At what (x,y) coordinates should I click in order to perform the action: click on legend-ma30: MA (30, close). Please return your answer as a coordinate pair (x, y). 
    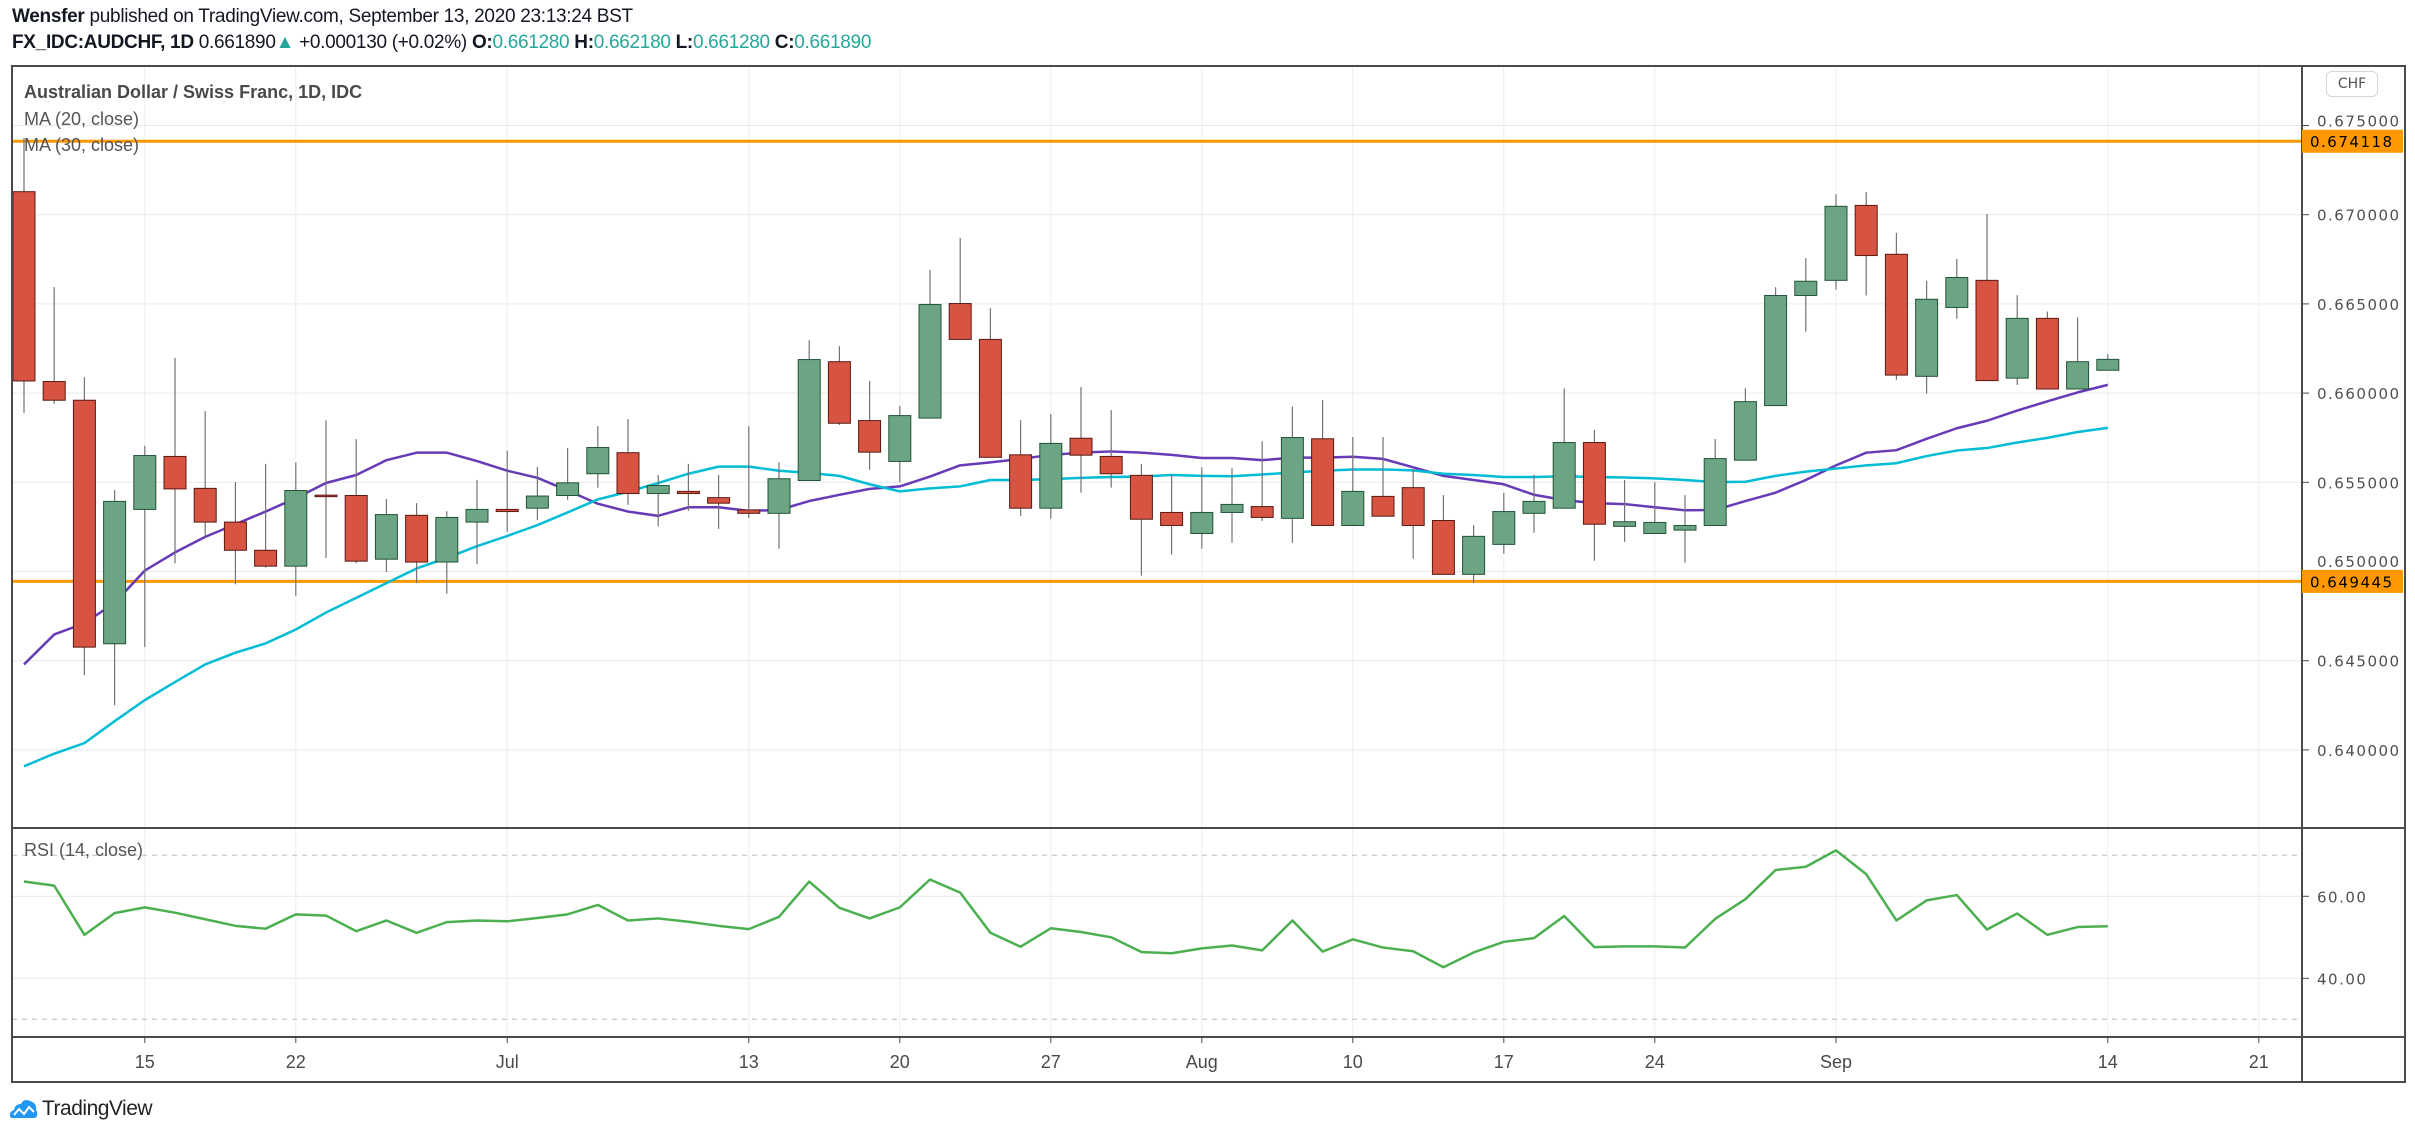
    Looking at the image, I should click on (82, 145).